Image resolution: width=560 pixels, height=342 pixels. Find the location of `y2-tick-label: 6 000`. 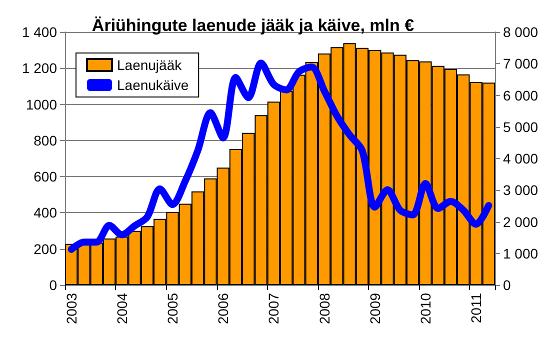

y2-tick-label: 6 000 is located at coordinates (520, 95).